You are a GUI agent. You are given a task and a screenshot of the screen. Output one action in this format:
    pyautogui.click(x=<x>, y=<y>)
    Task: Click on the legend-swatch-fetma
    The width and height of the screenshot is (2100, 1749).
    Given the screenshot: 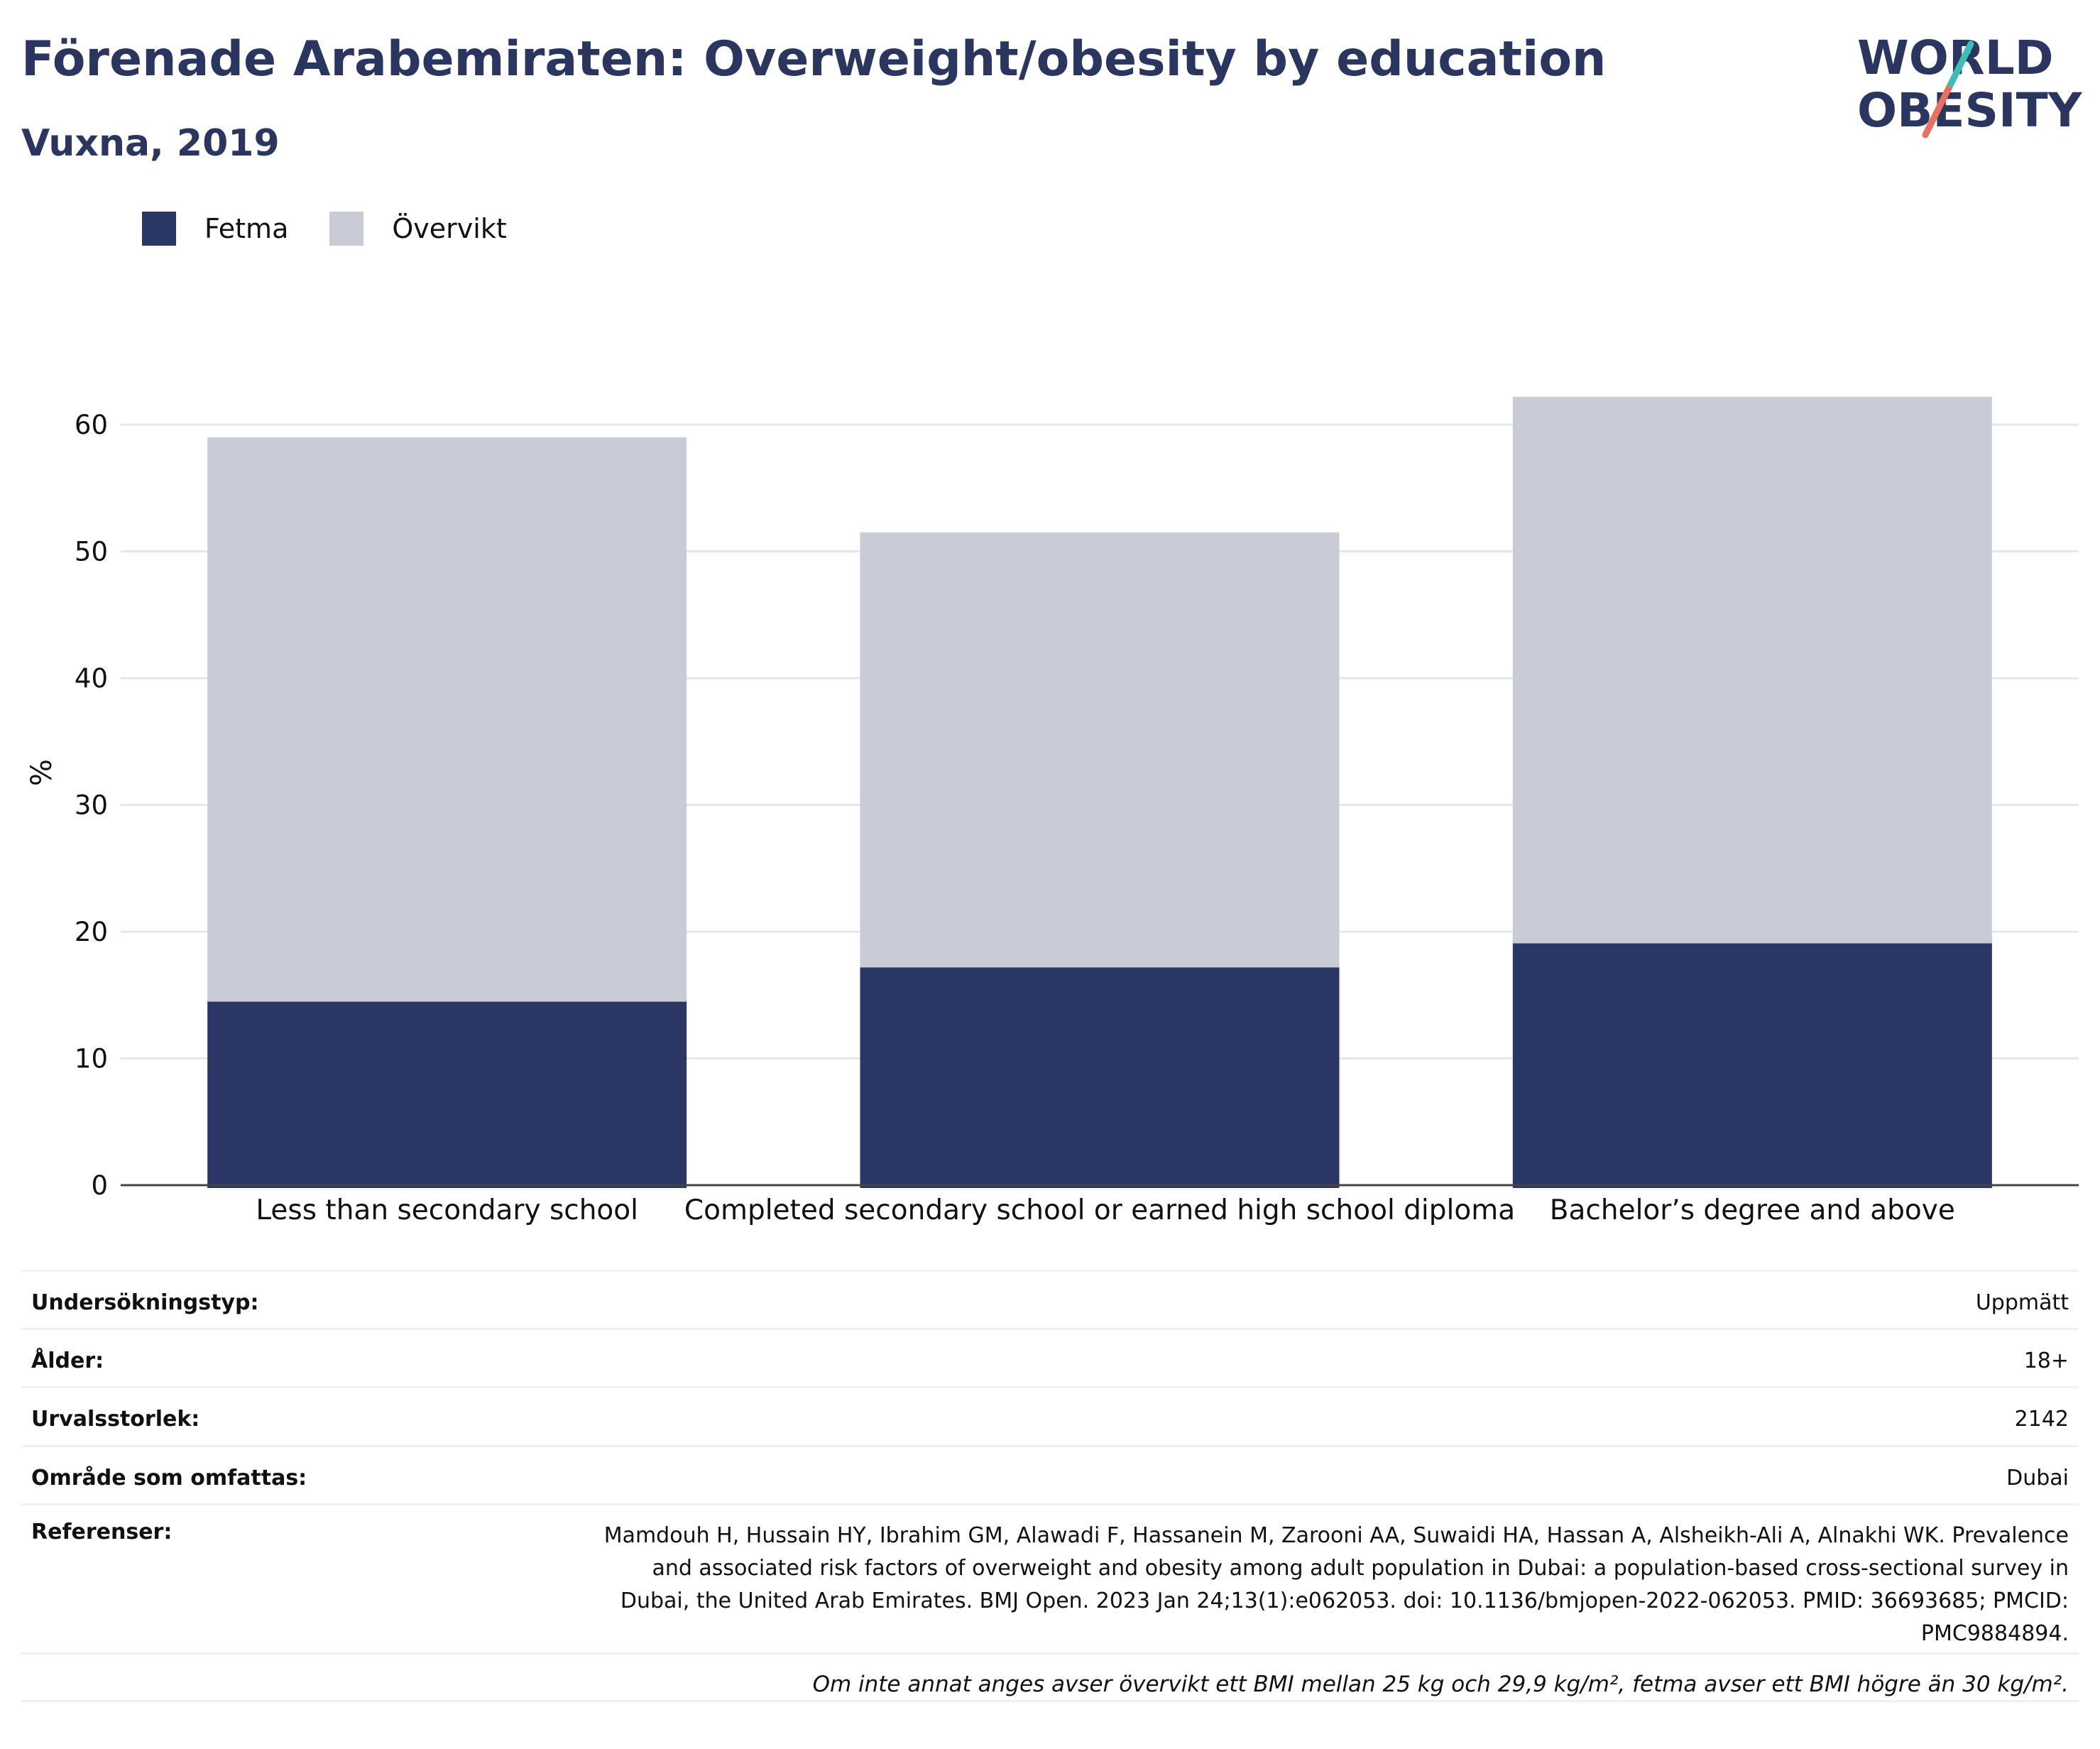 What is the action you would take?
    pyautogui.click(x=159, y=229)
    